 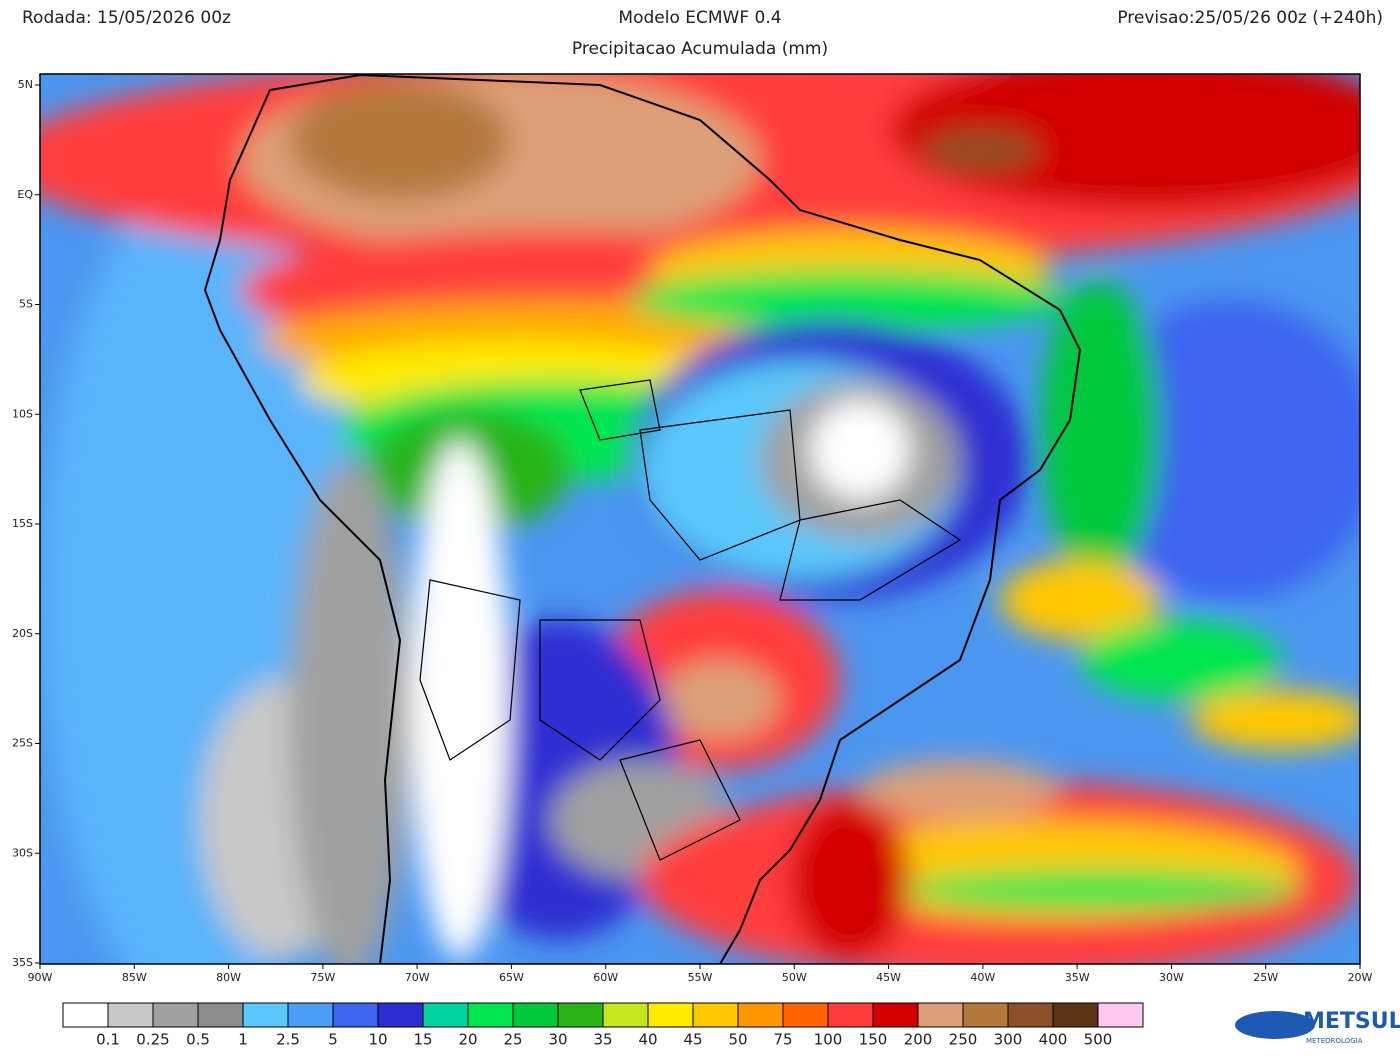 I want to click on logo: METSUL METEOROLOGIA, so click(x=1317, y=1027).